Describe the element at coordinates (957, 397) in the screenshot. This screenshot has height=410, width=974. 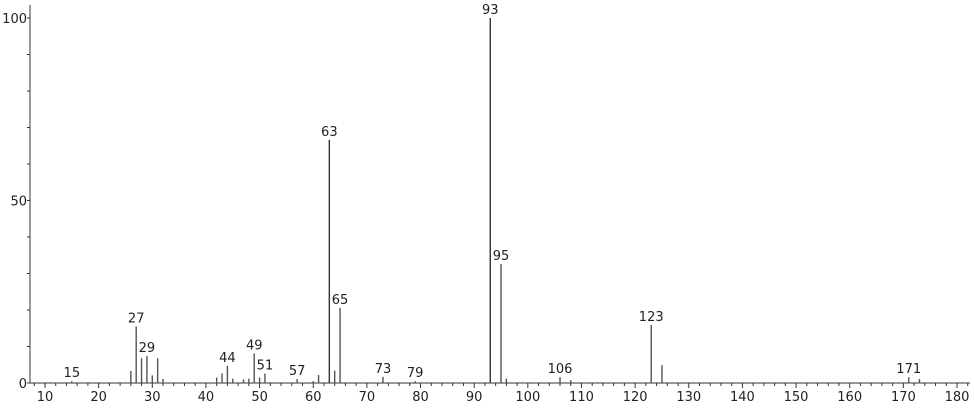
I see `x-tick-label: 180` at that location.